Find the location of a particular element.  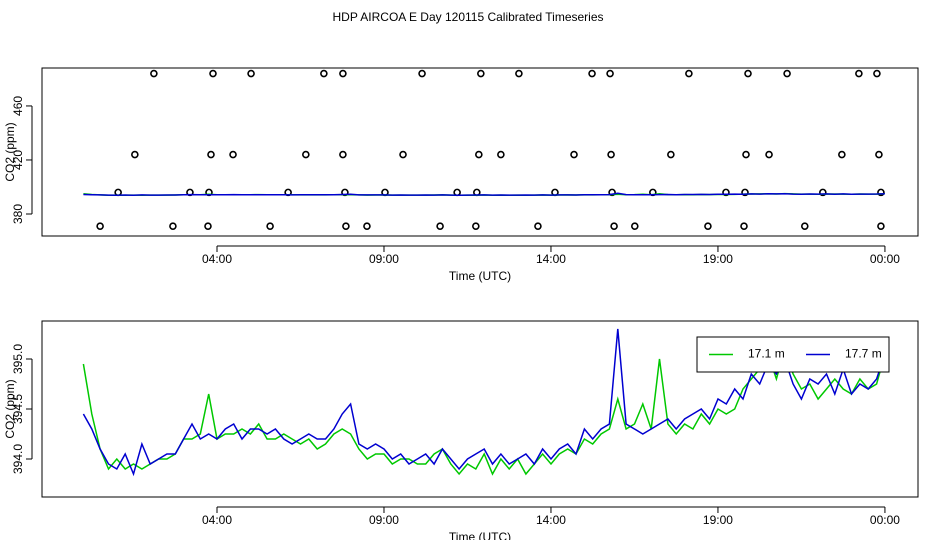

y-tick-label: 394.5 is located at coordinates (18, 409).